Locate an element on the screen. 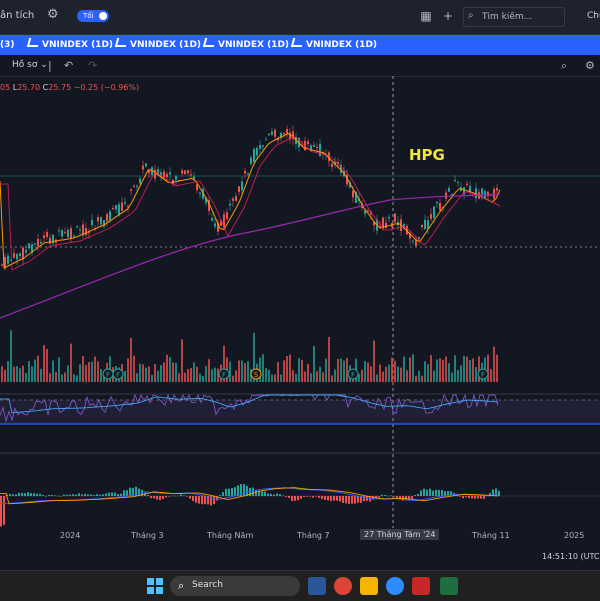 Image resolution: width=600 pixels, height=601 pixels. change-value: −0.25 (−0.96%) is located at coordinates (106, 87).